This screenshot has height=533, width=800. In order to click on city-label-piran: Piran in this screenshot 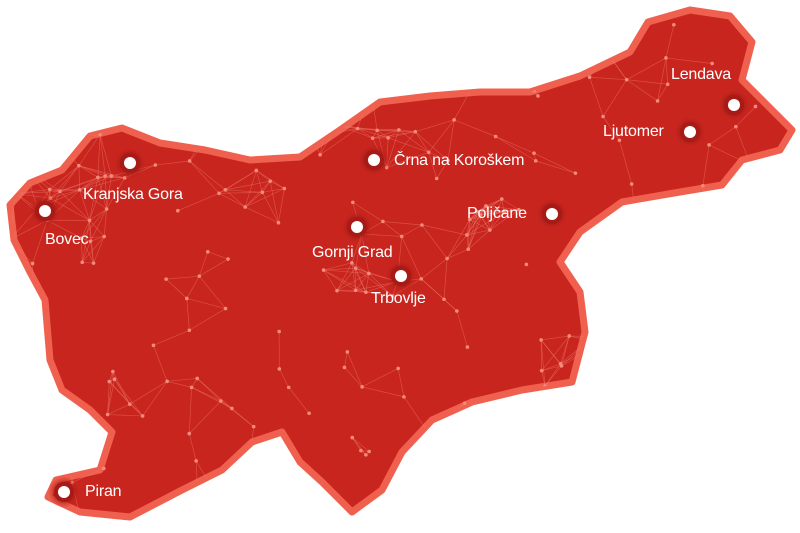, I will do `click(103, 491)`.